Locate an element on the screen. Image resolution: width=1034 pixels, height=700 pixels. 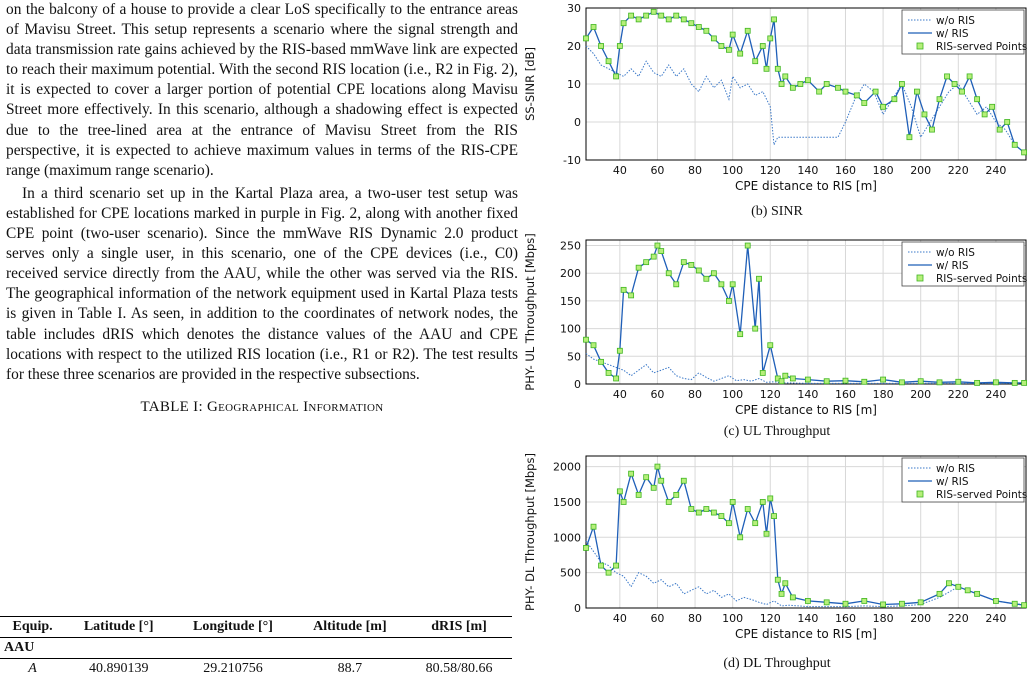
series-line-wo-ris is located at coordinates (805, 574).